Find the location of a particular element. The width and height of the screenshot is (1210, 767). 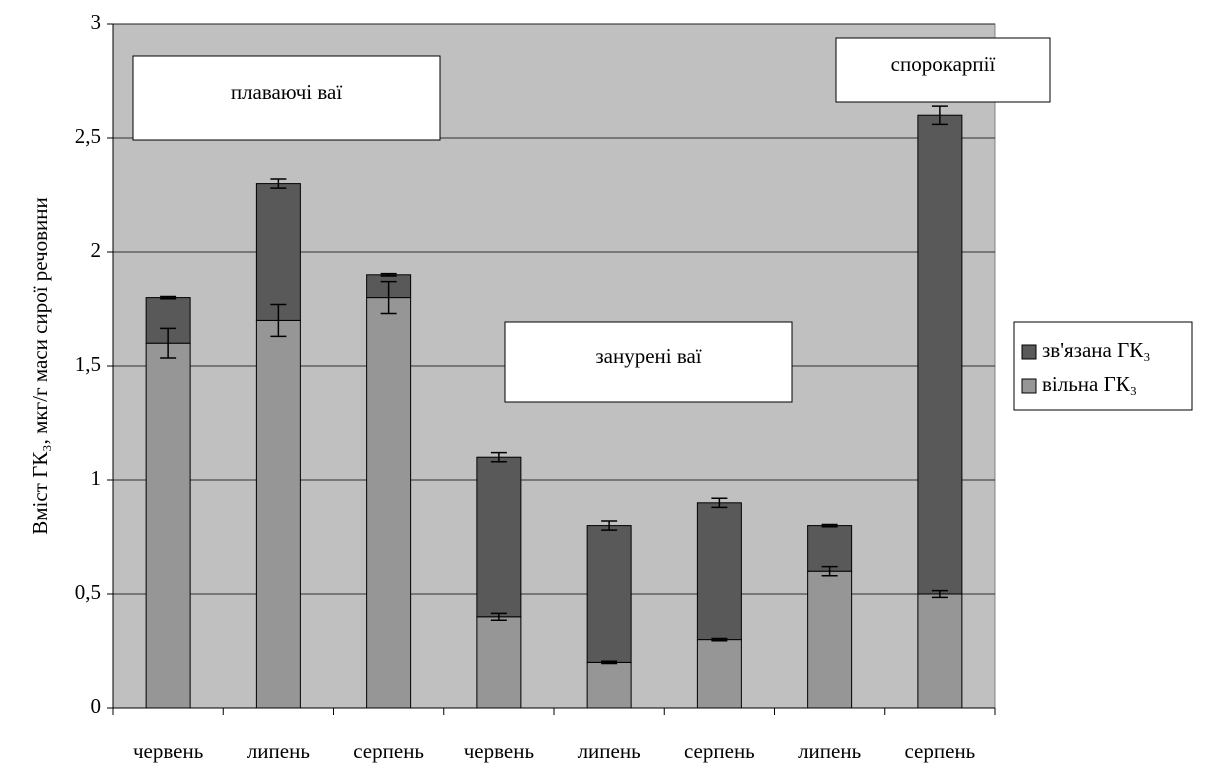

y-tick-label: 1,5 is located at coordinates (88, 364).